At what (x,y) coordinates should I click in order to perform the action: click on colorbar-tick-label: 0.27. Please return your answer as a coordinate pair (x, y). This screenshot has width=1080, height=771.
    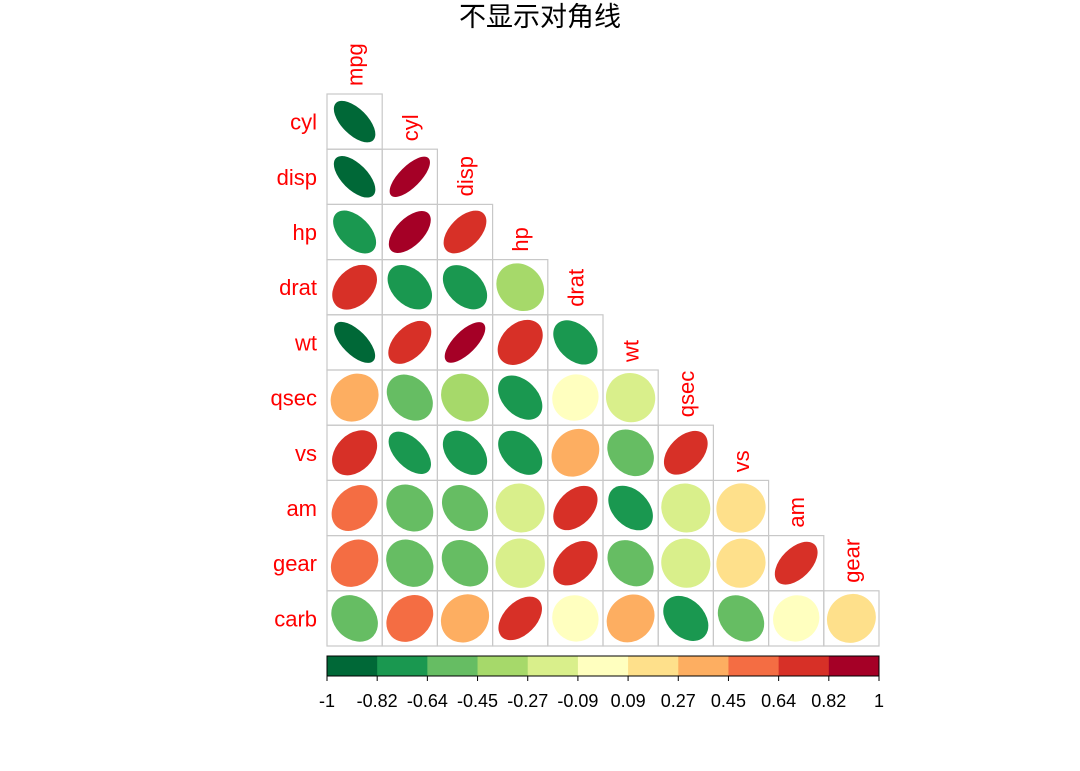
    Looking at the image, I should click on (678, 701).